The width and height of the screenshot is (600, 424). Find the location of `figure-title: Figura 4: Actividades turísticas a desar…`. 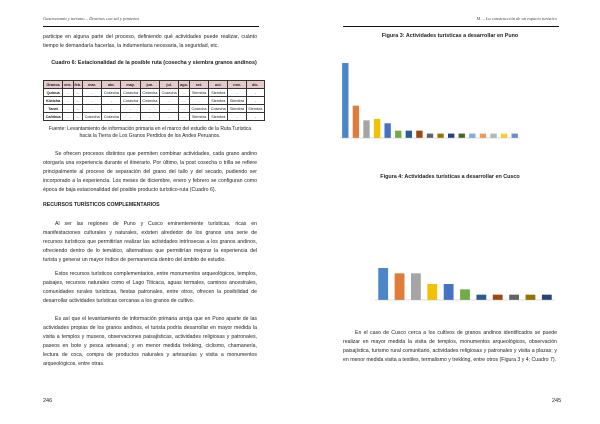

figure-title: Figura 4: Actividades turísticas a desar… is located at coordinates (450, 177).